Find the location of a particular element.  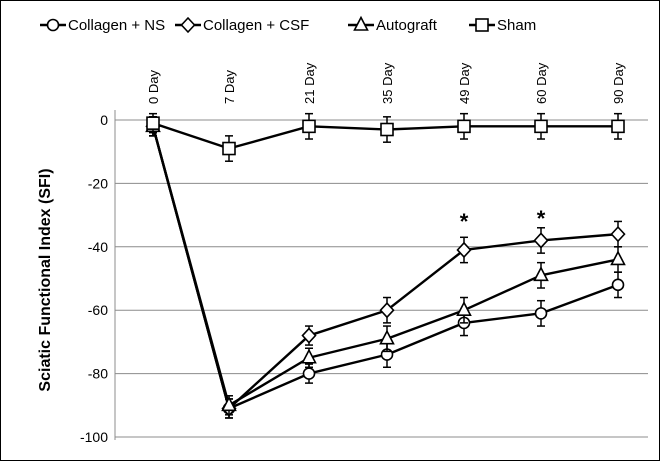

x-tick-labels: 0 Day 7 Day 21 Day 35 Day 49 Day 60 Day 90 Day is located at coordinates (386, 83).